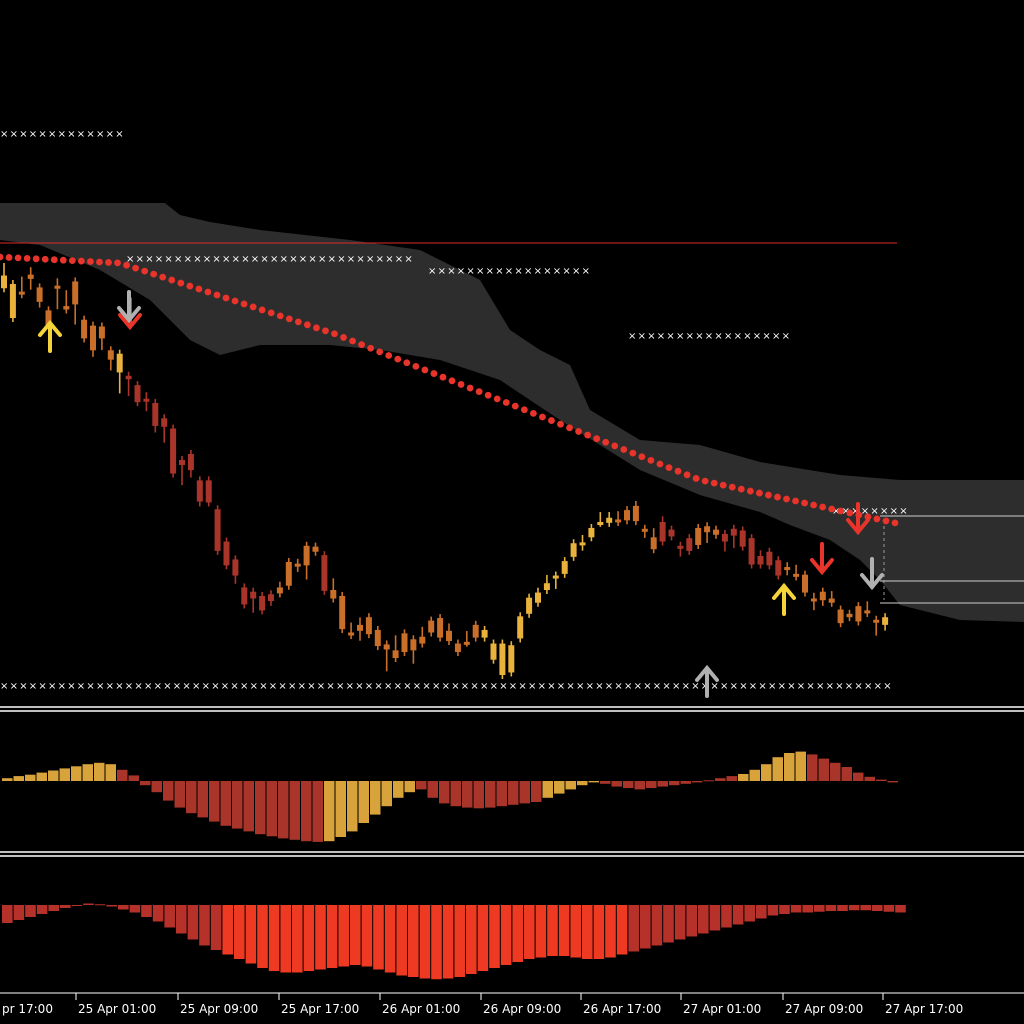 The width and height of the screenshot is (1024, 1024). I want to click on down-arrow-red, so click(822, 559).